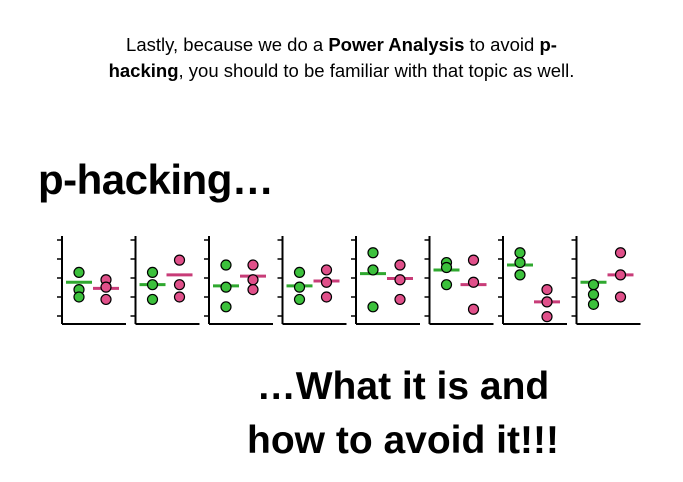  I want to click on intro-bold-p-hacking: p-hacking, so click(332, 57).